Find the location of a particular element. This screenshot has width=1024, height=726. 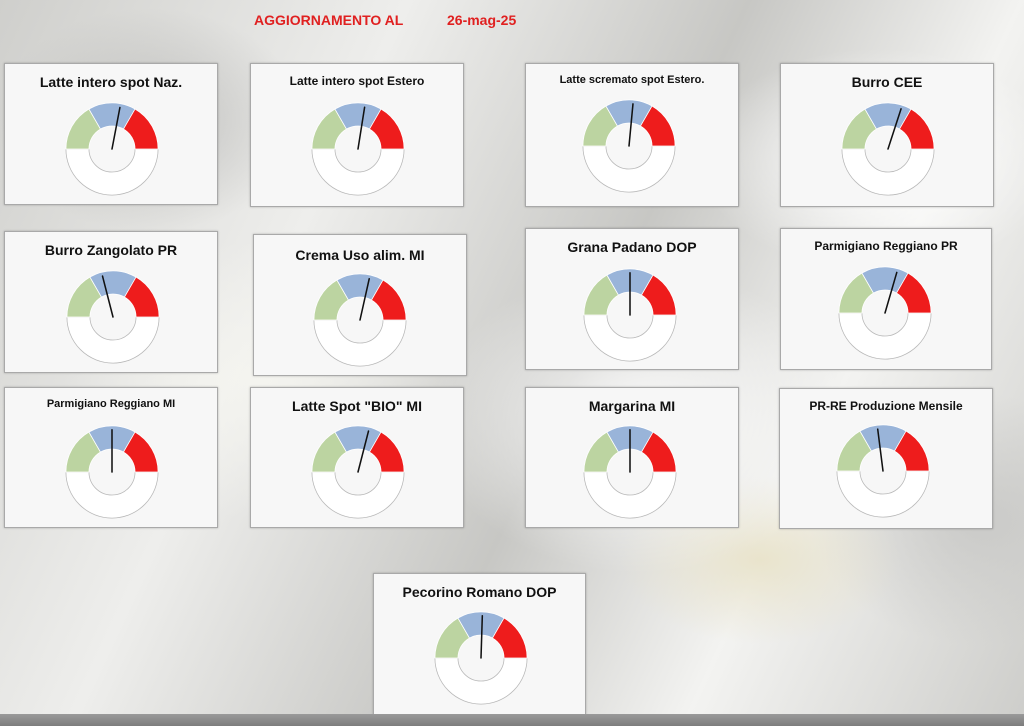

gauge-card-crema-uso-alim: Crema Uso alim. MI is located at coordinates (360, 305).